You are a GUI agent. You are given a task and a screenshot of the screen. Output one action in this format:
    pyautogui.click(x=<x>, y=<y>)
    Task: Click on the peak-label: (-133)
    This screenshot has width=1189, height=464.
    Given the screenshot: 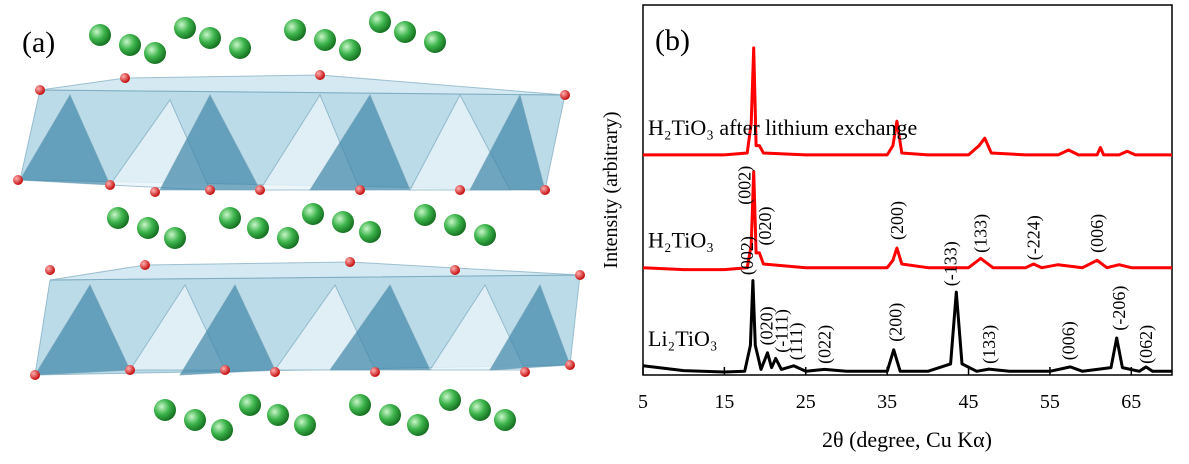 What is the action you would take?
    pyautogui.click(x=951, y=263)
    